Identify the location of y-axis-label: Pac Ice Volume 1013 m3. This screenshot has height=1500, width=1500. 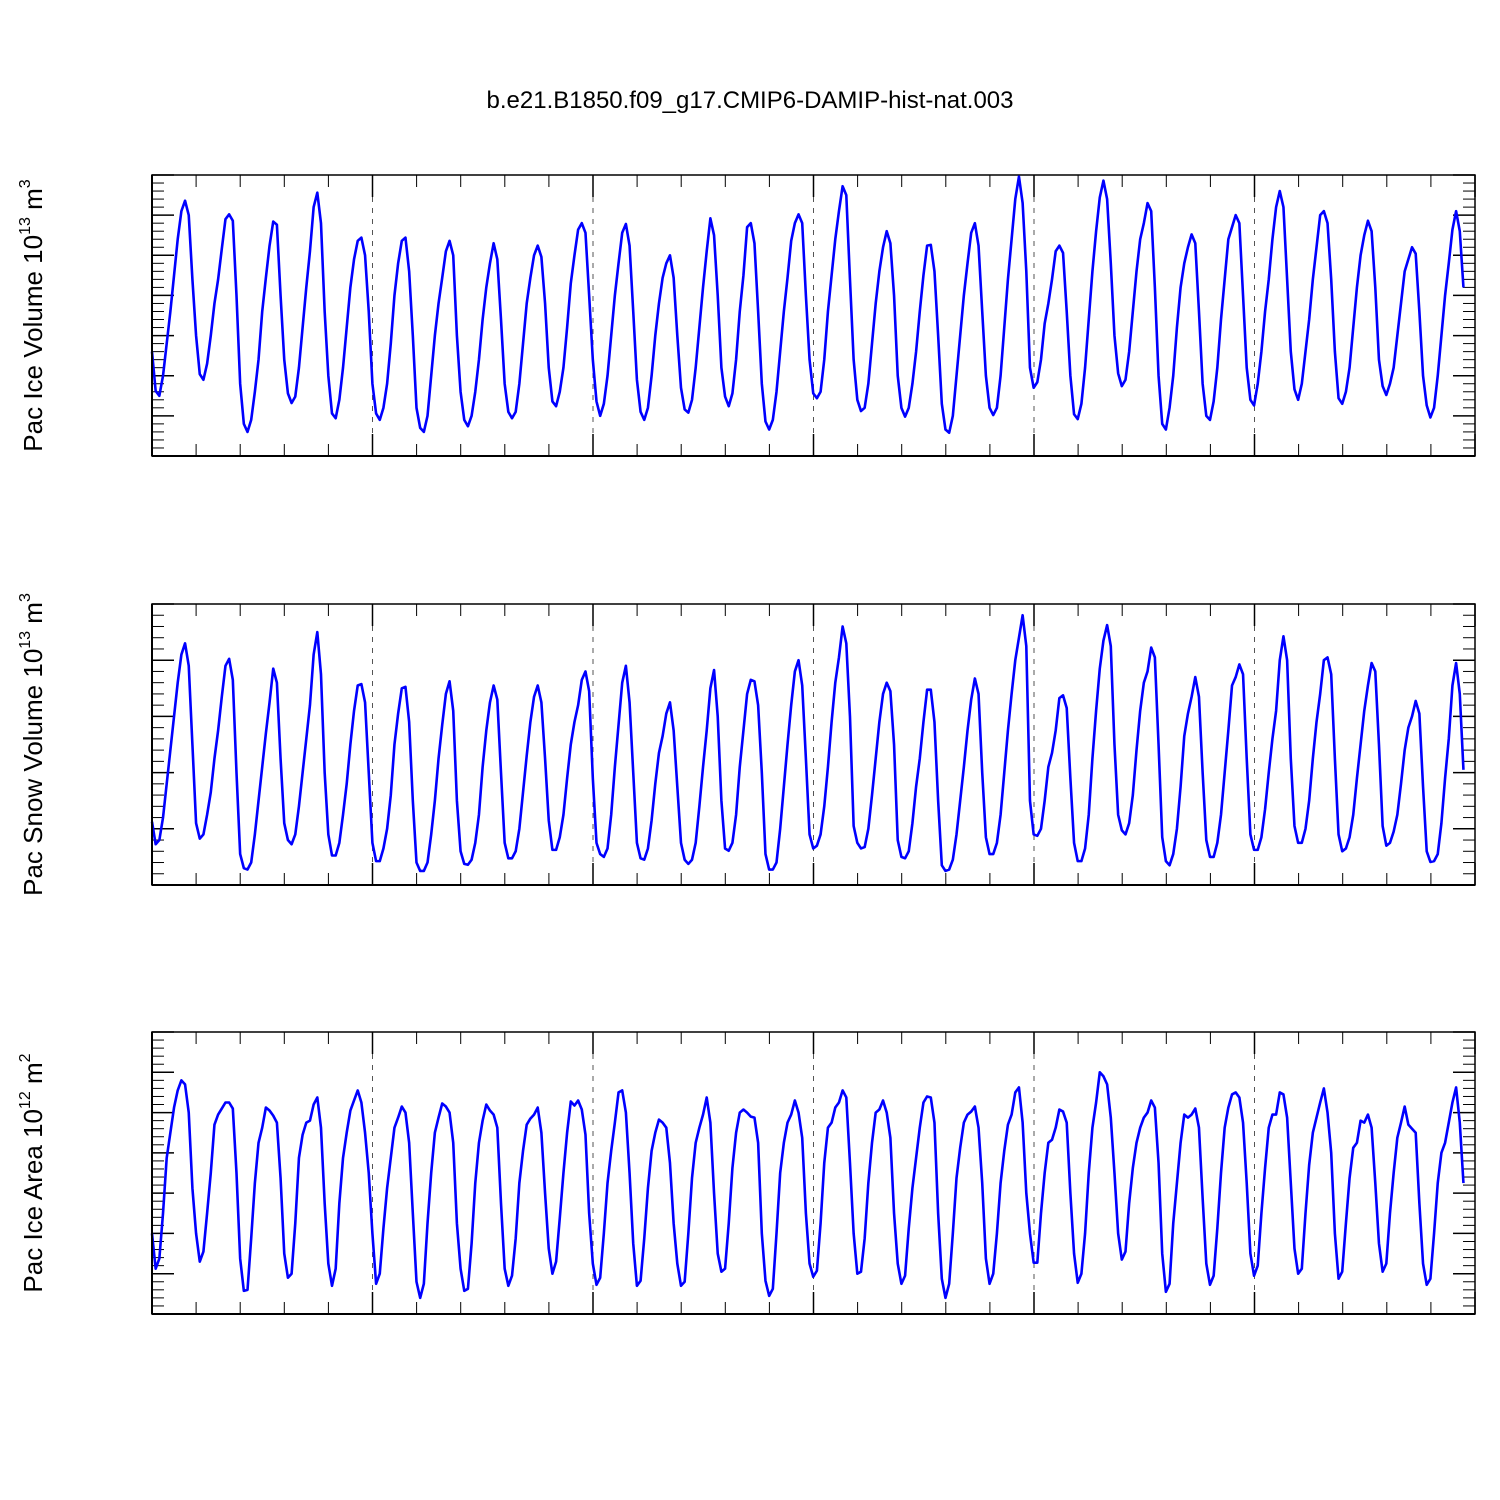
(32, 315).